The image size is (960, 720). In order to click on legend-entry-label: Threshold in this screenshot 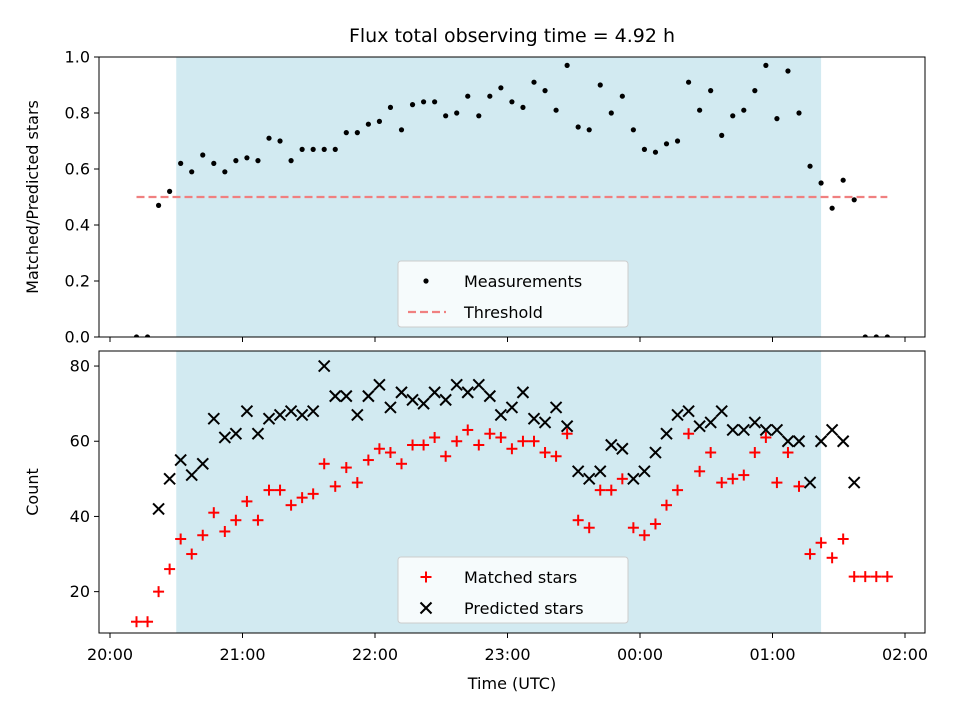, I will do `click(503, 312)`.